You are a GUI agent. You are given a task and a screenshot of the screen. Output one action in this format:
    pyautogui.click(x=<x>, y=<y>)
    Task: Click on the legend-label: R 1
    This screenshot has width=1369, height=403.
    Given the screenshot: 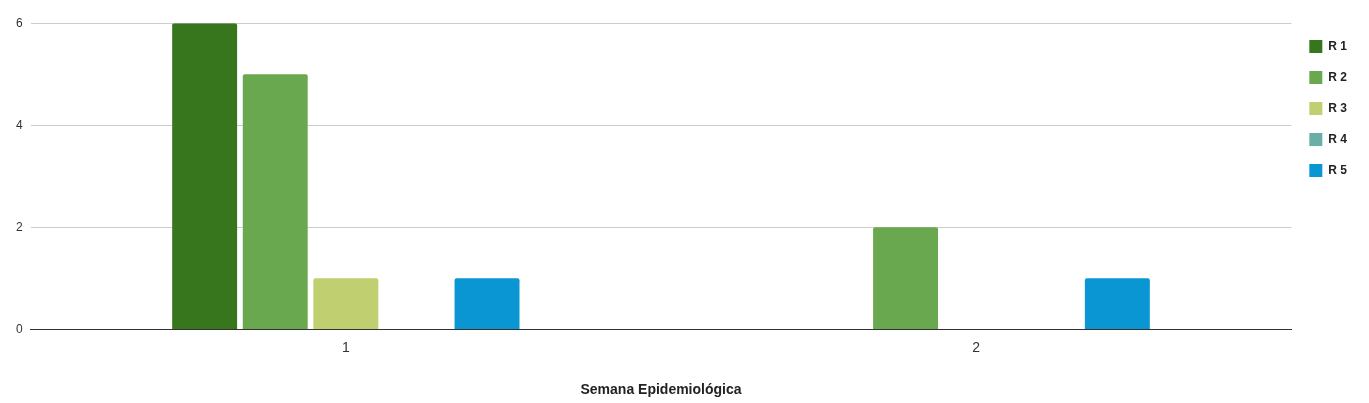 What is the action you would take?
    pyautogui.click(x=1338, y=45)
    